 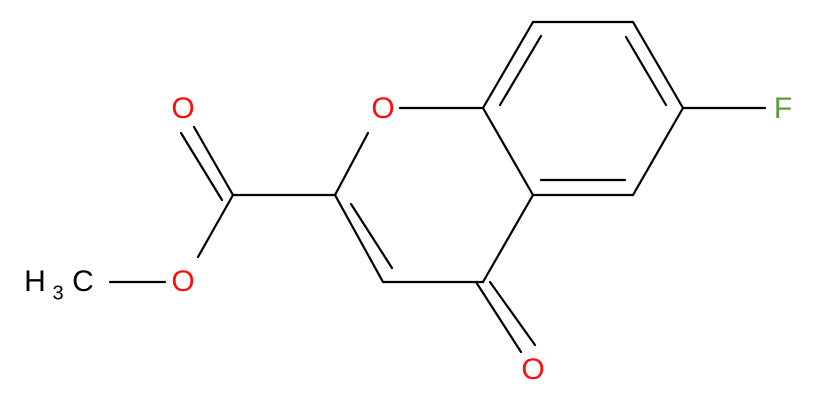 I want to click on methyl-c: C, so click(x=83, y=281).